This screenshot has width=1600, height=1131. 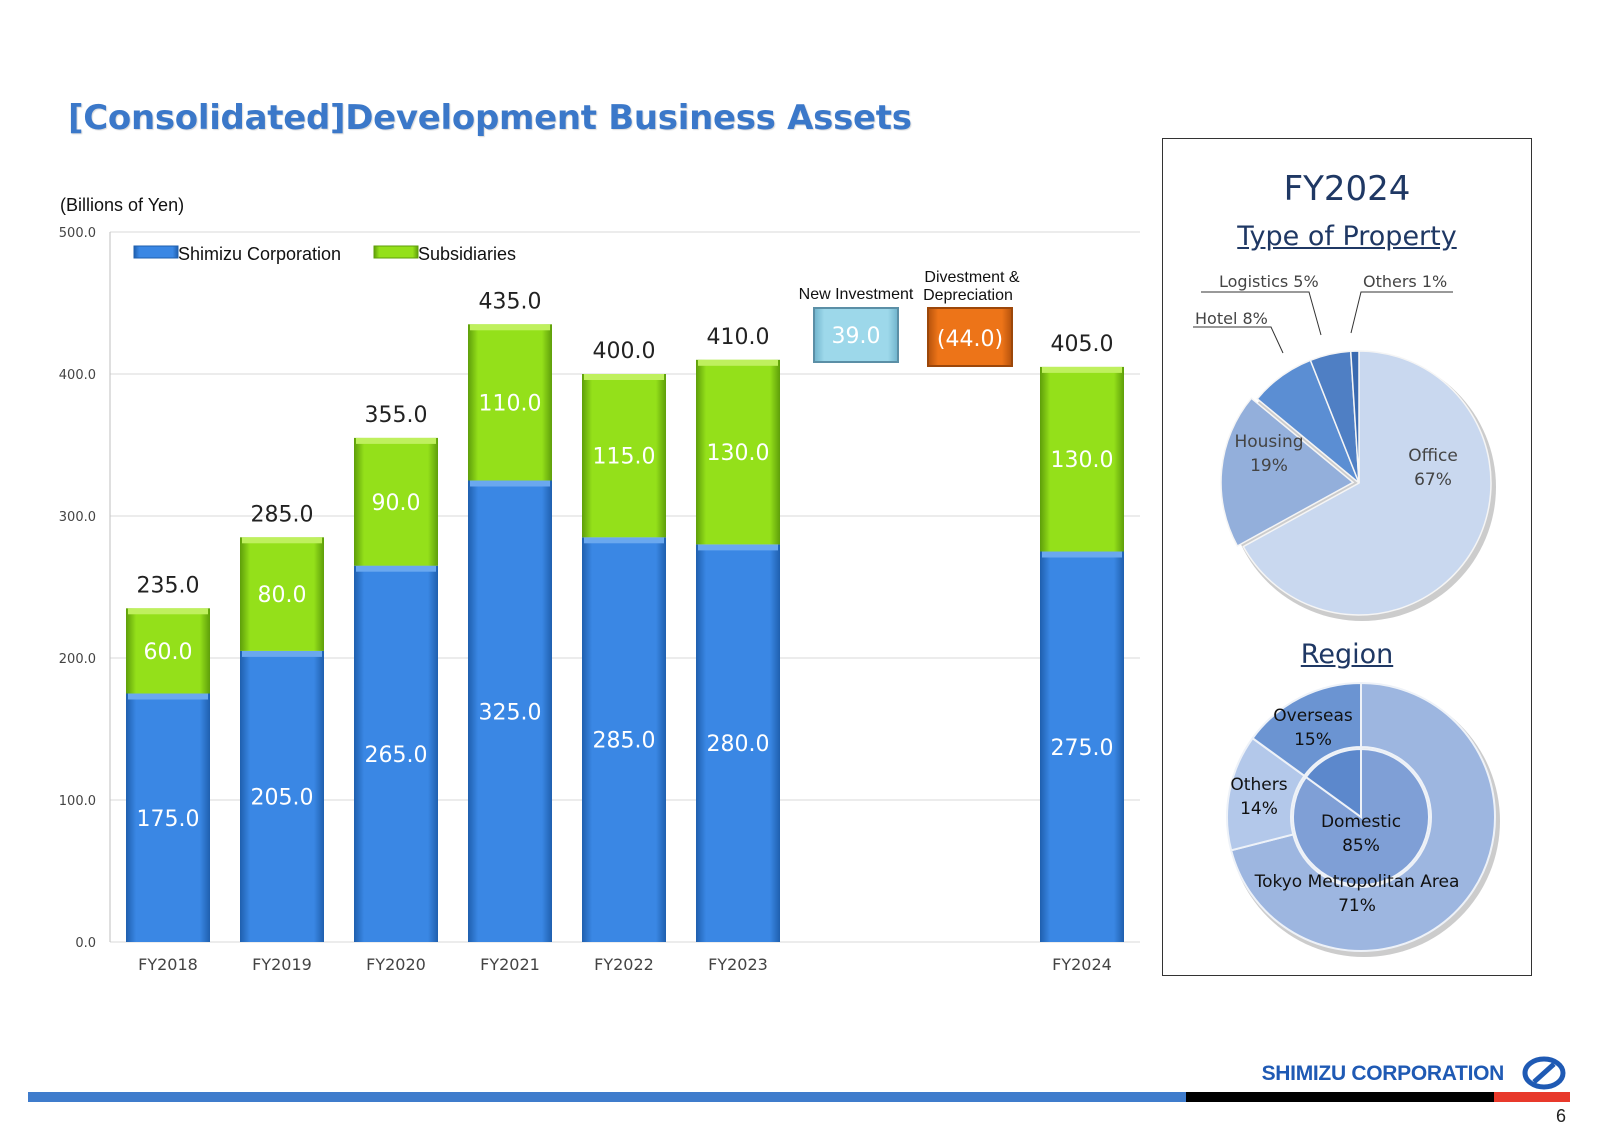 What do you see at coordinates (1357, 882) in the screenshot?
I see `donut-label-tokyo-name: Tokyo Metropolitan Area` at bounding box center [1357, 882].